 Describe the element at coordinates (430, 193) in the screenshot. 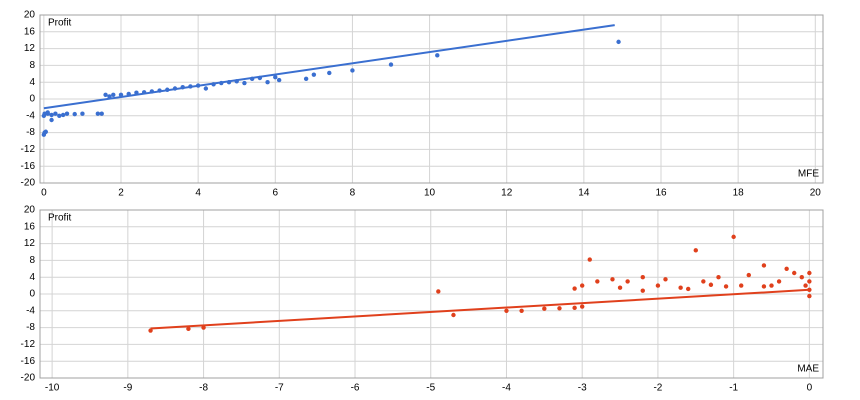

I see `x-tick-label: 10` at that location.